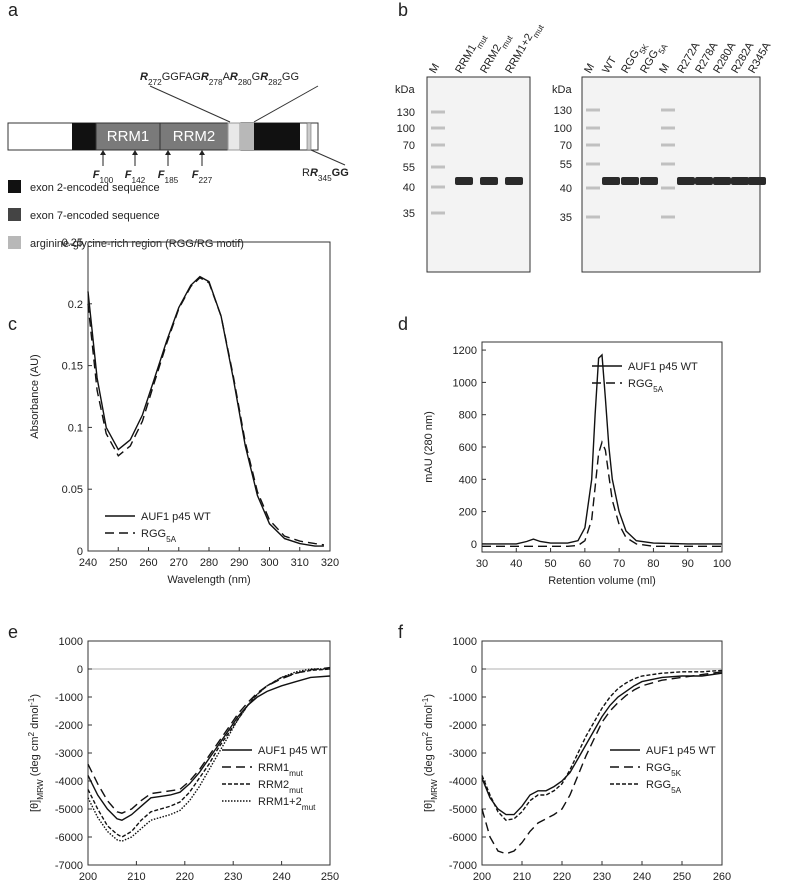 The image size is (800, 881). What do you see at coordinates (84, 136) in the screenshot?
I see `exon2-block` at bounding box center [84, 136].